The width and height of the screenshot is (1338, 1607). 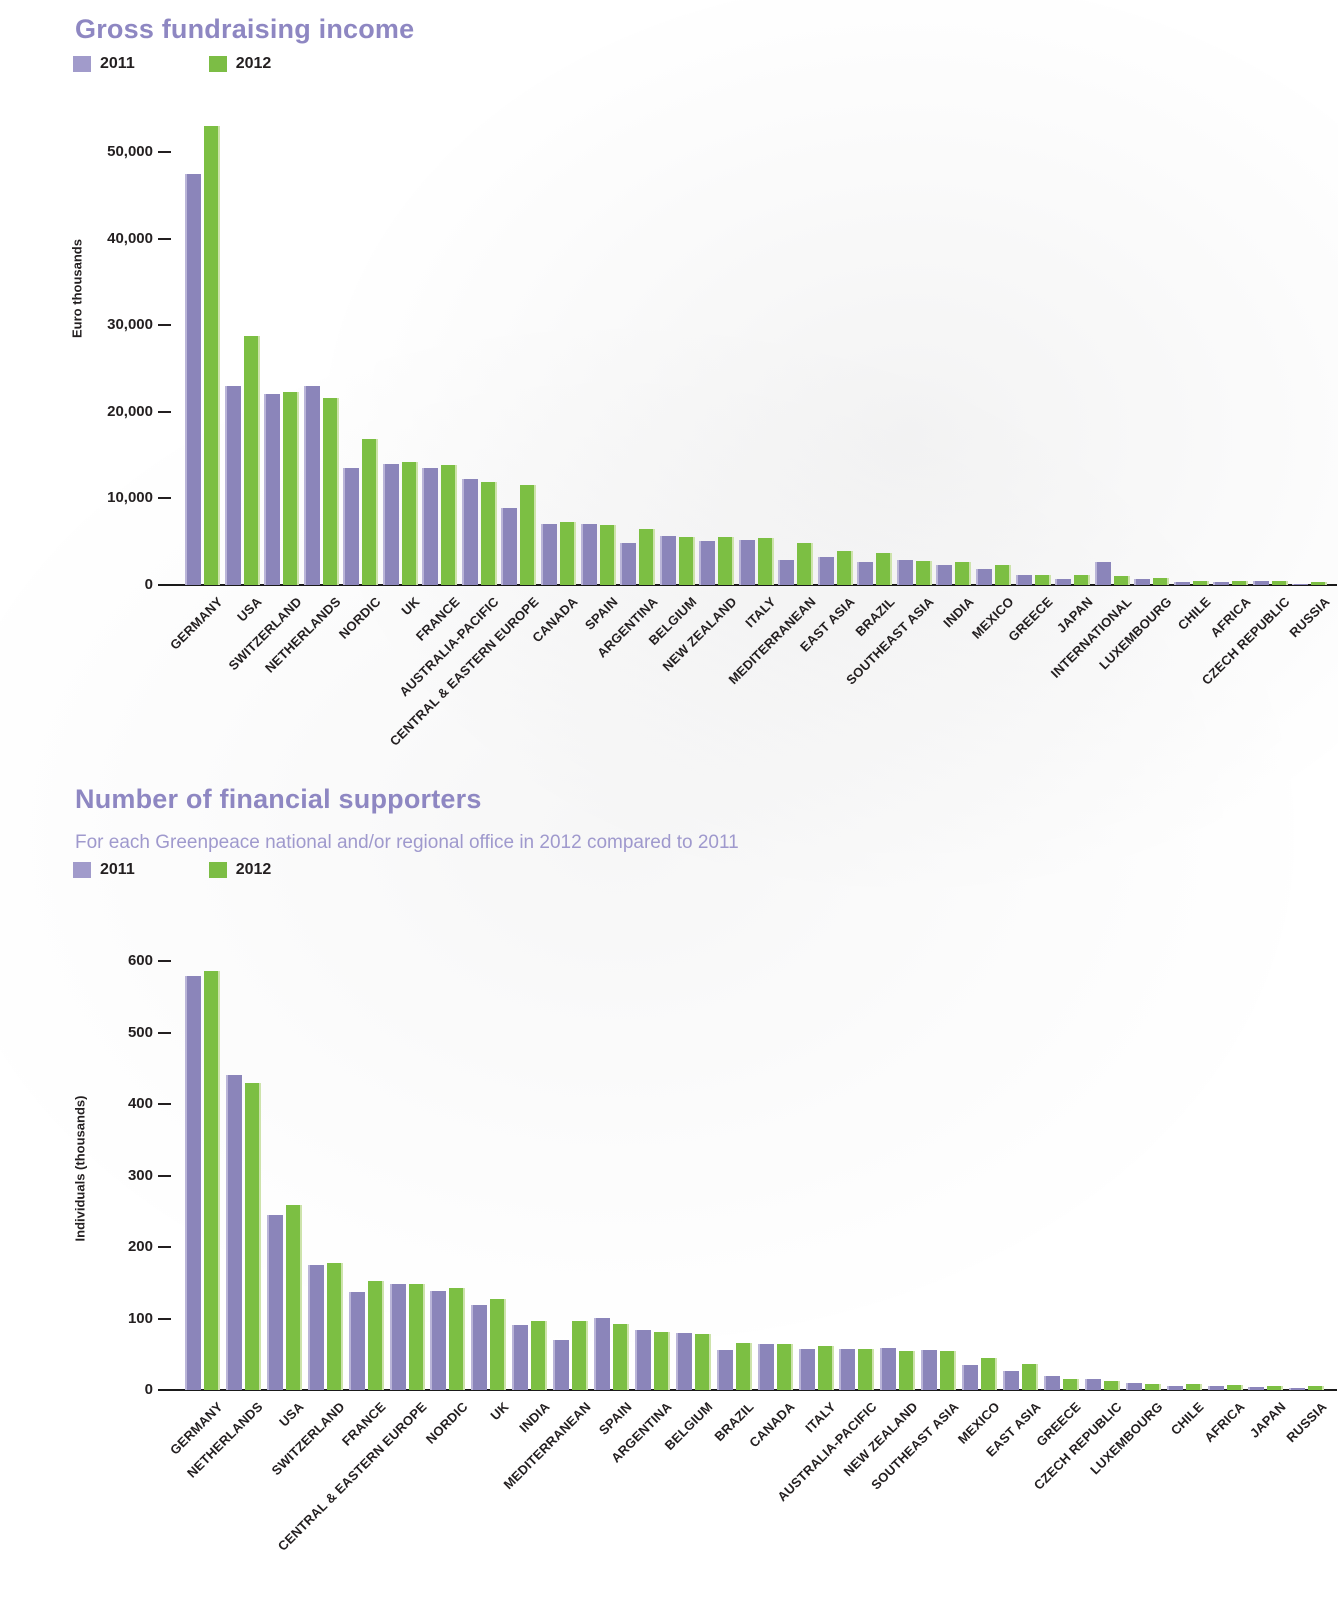 What do you see at coordinates (140, 1318) in the screenshot?
I see `y-tick-label-100: 100` at bounding box center [140, 1318].